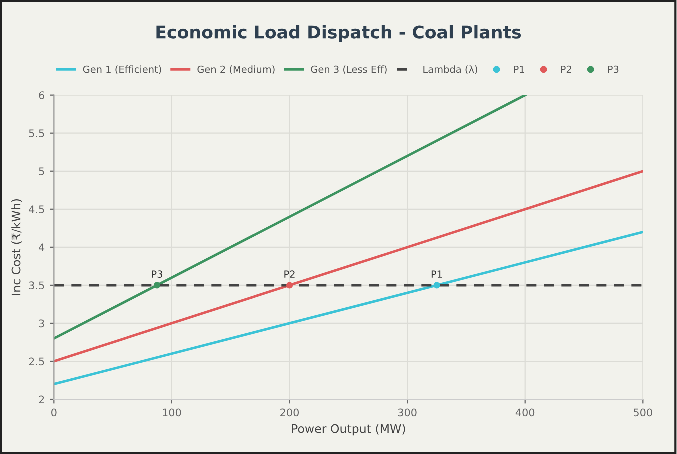  I want to click on y-tick-label: 6, so click(41, 96).